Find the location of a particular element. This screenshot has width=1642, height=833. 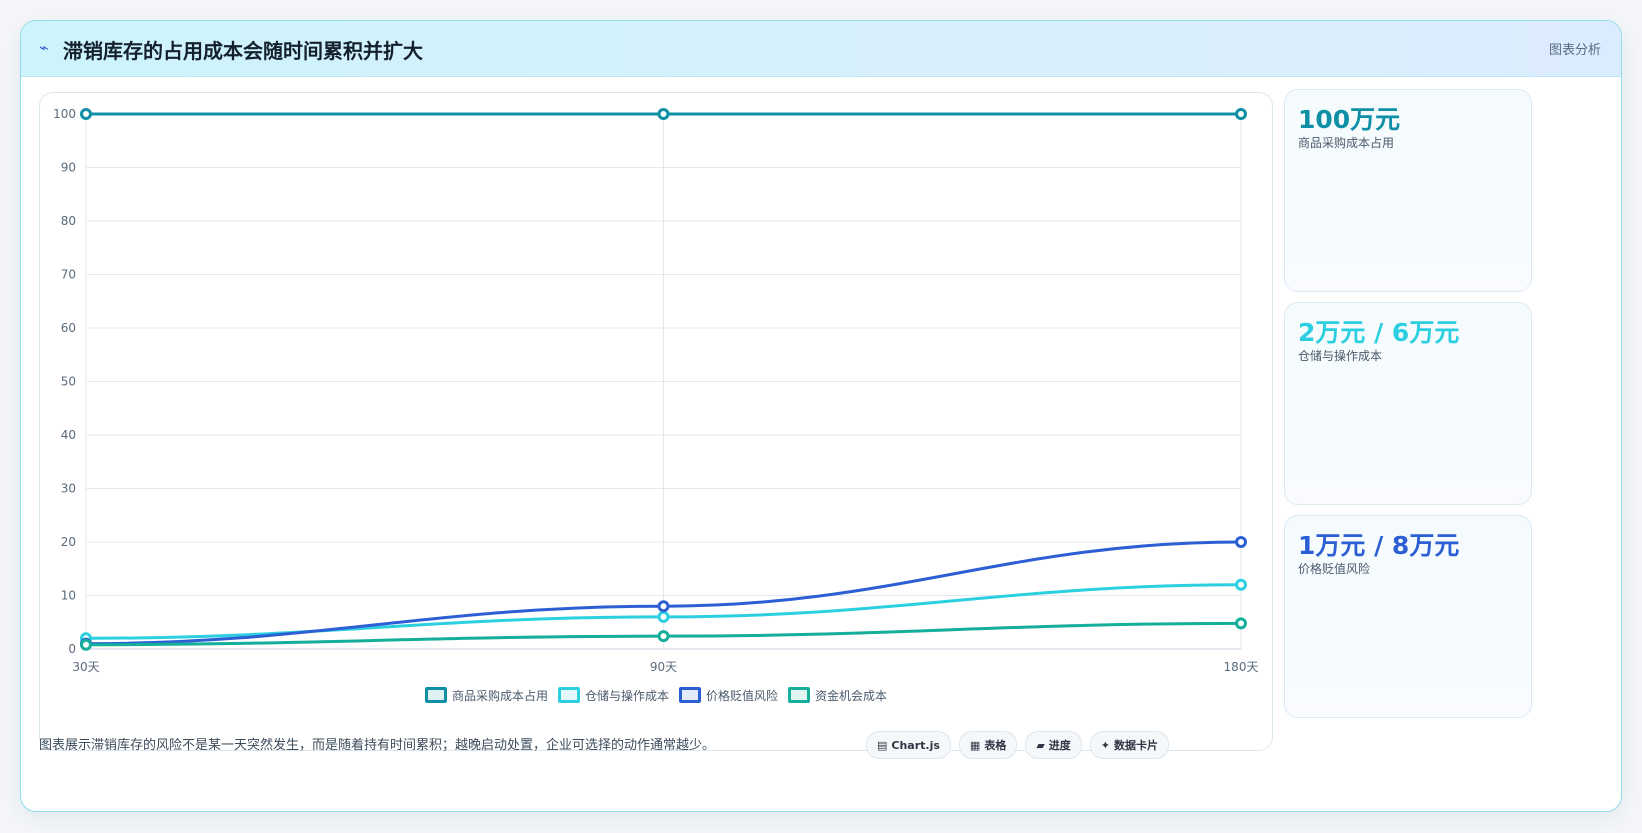

legend-item-series-1: 商品采购成本占用 is located at coordinates (486, 695).